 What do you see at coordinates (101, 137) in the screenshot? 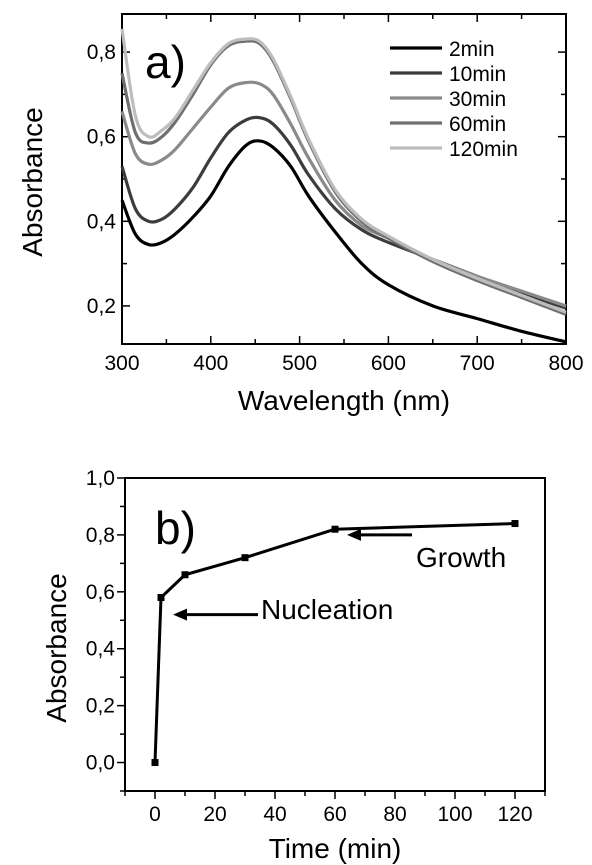
I see `panel-a-y-tick-label: 0,6` at bounding box center [101, 137].